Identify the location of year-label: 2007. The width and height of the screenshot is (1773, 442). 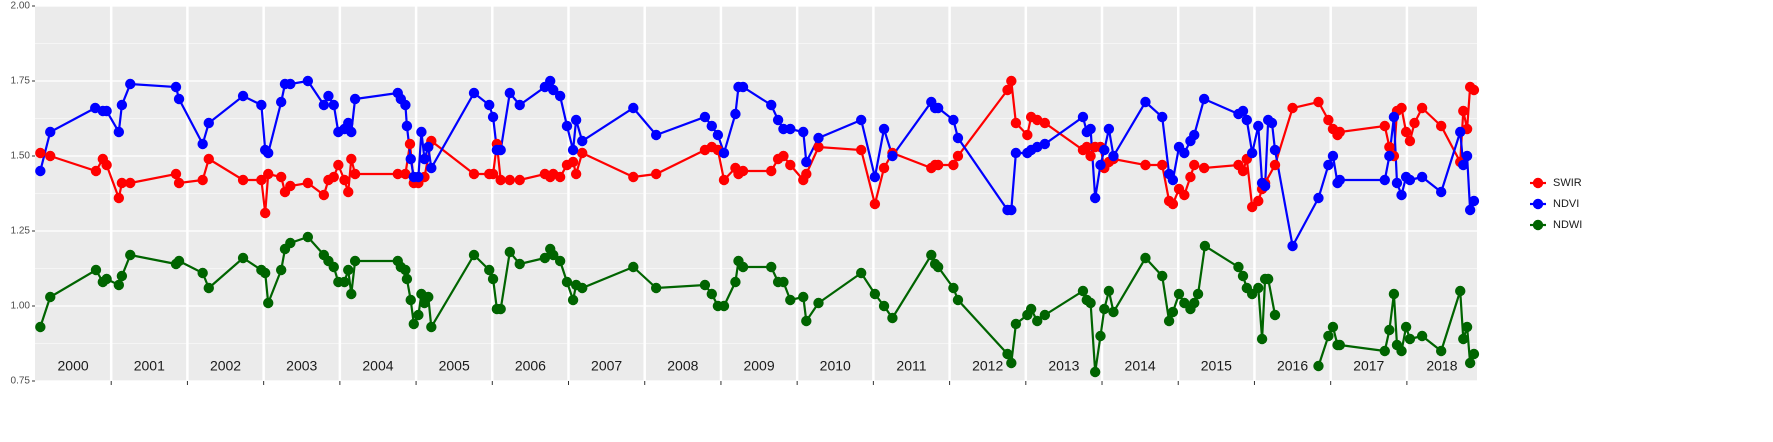
(606, 366).